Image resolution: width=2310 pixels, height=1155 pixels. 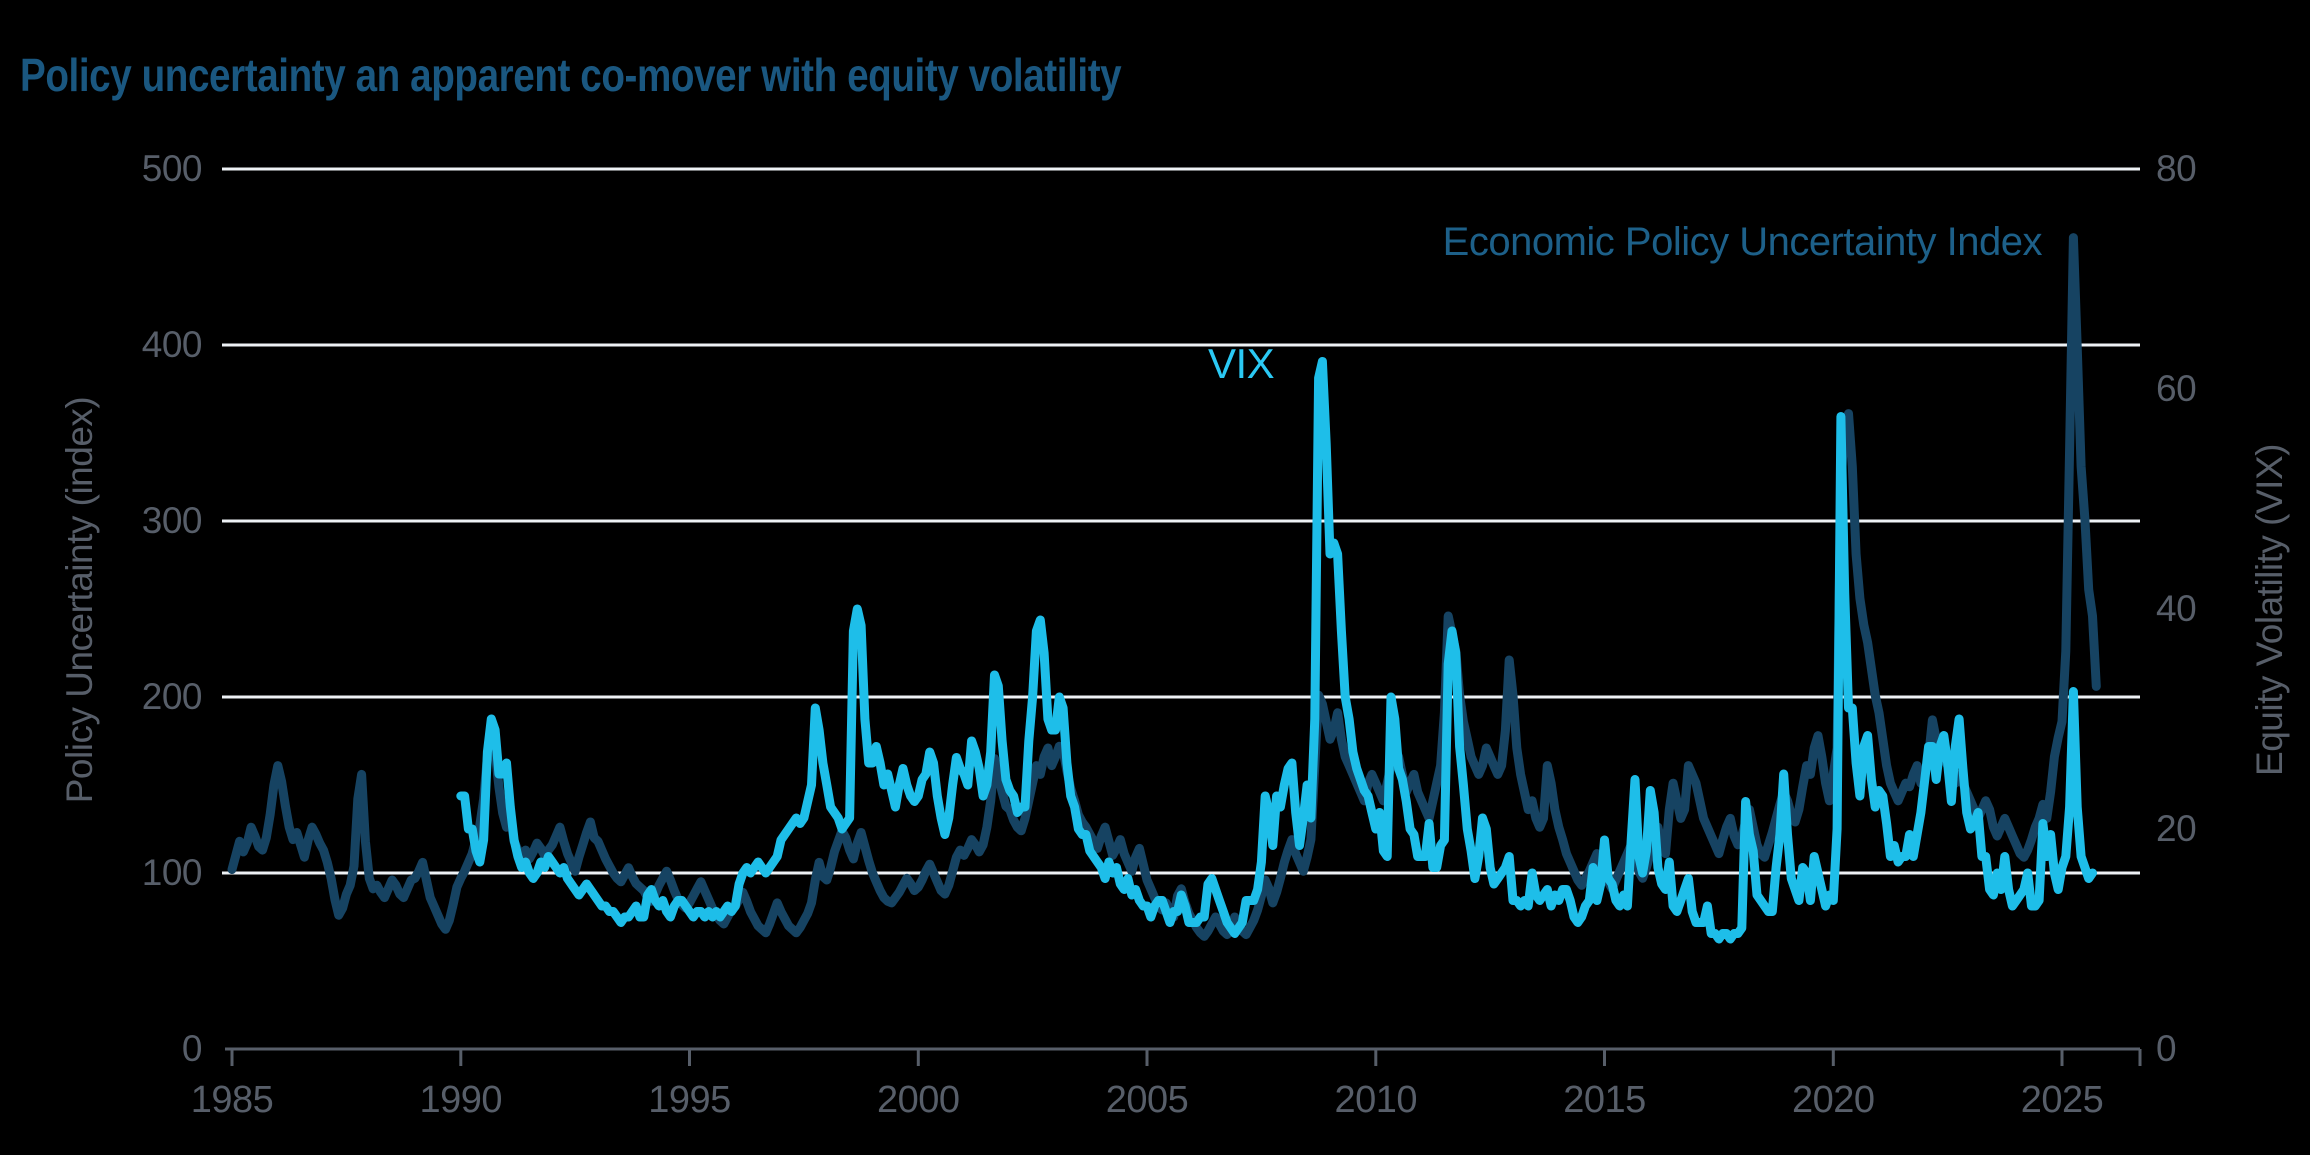 What do you see at coordinates (1147, 1100) in the screenshot?
I see `x-axis-tick-label: 2005` at bounding box center [1147, 1100].